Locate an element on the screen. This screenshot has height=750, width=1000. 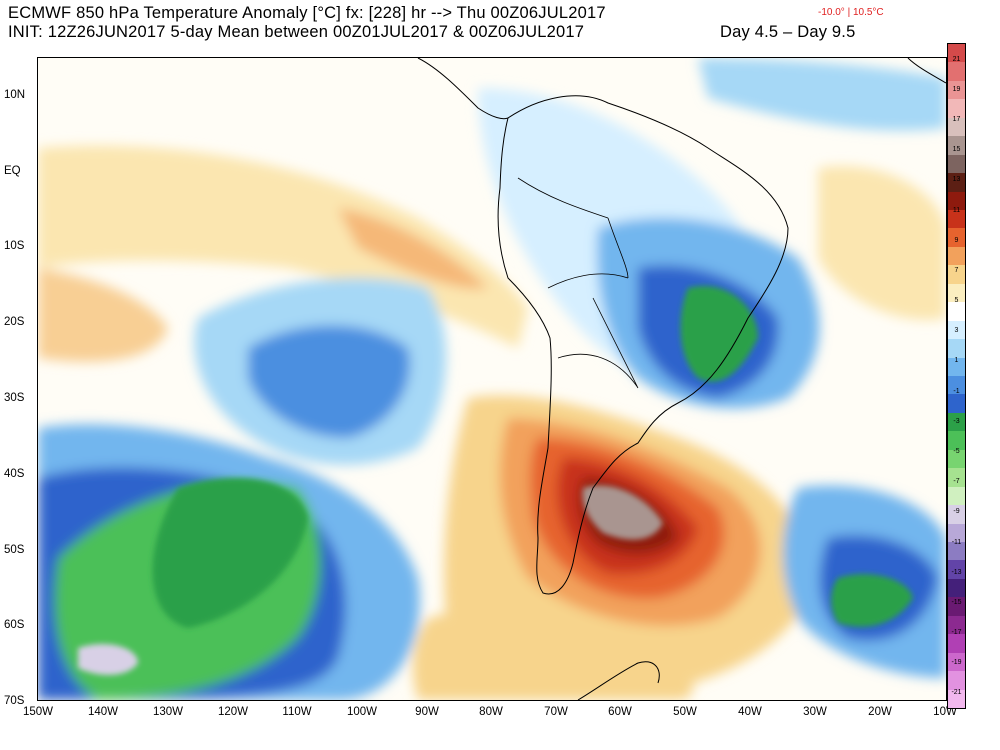
lon-label-120w: 120W is located at coordinates (233, 712).